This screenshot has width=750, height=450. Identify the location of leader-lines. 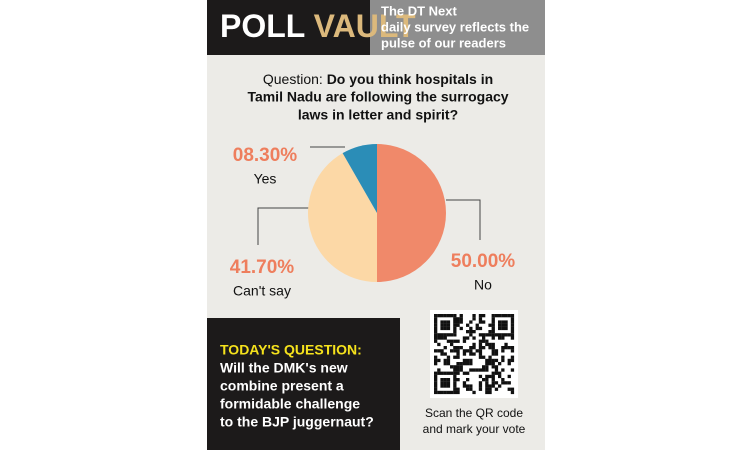
(369, 195).